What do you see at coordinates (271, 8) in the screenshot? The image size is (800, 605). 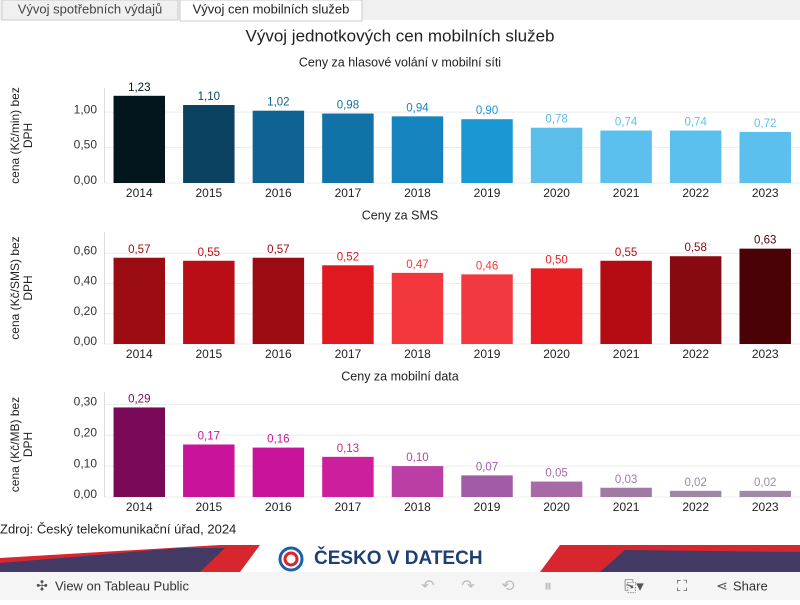 I see `tab-label: Vývoj cen mobilních služeb` at bounding box center [271, 8].